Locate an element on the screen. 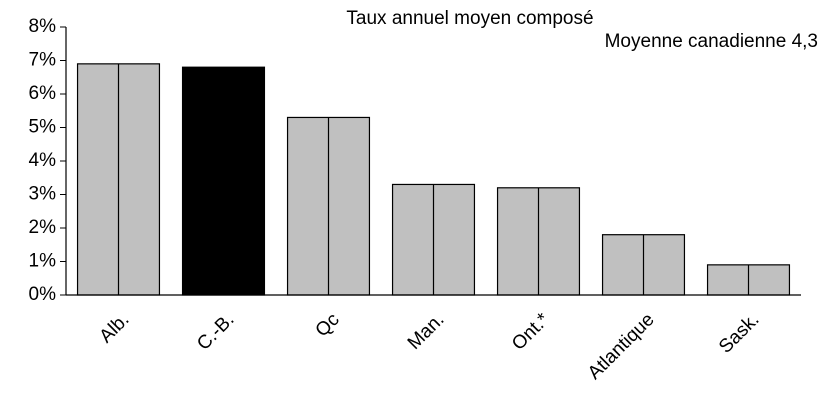  y-tick-label: 4% is located at coordinates (43, 160).